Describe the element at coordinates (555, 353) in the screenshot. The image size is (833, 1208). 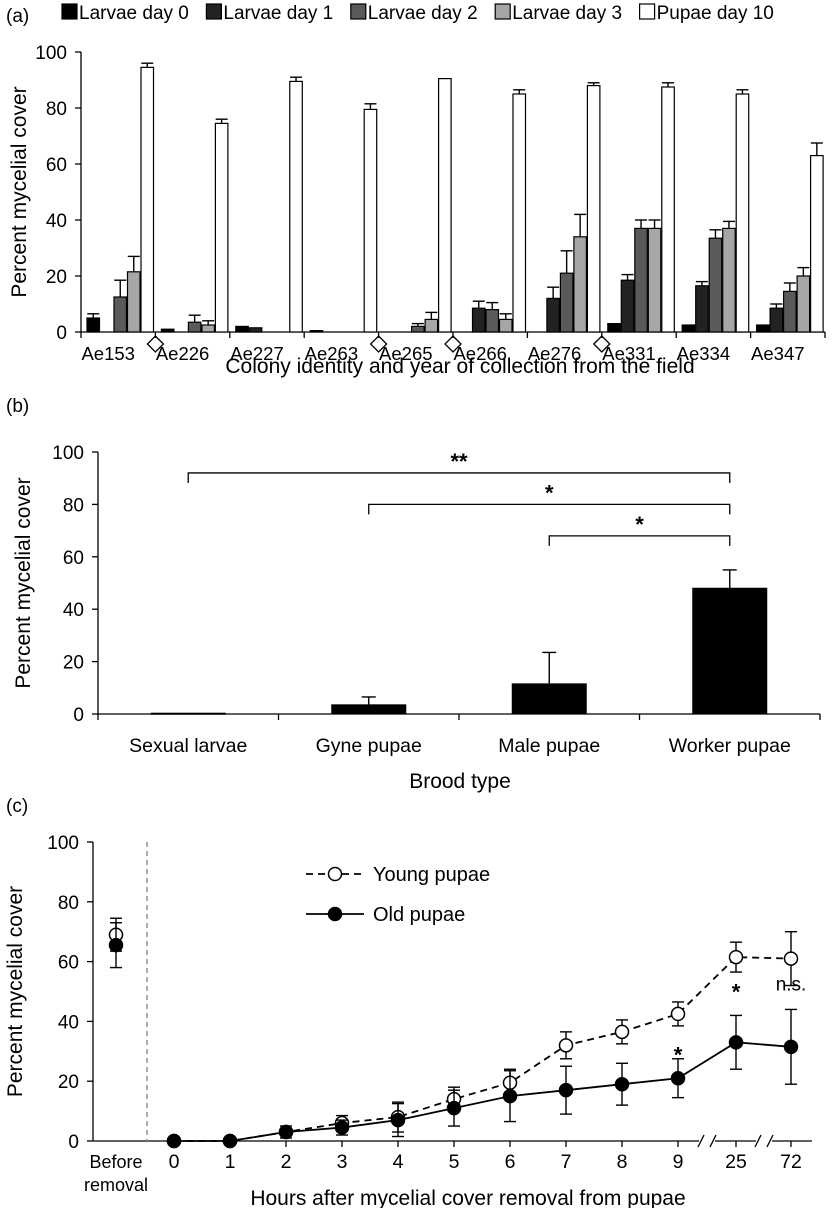
I see `chart-a-x-tick-label: Ae276` at that location.